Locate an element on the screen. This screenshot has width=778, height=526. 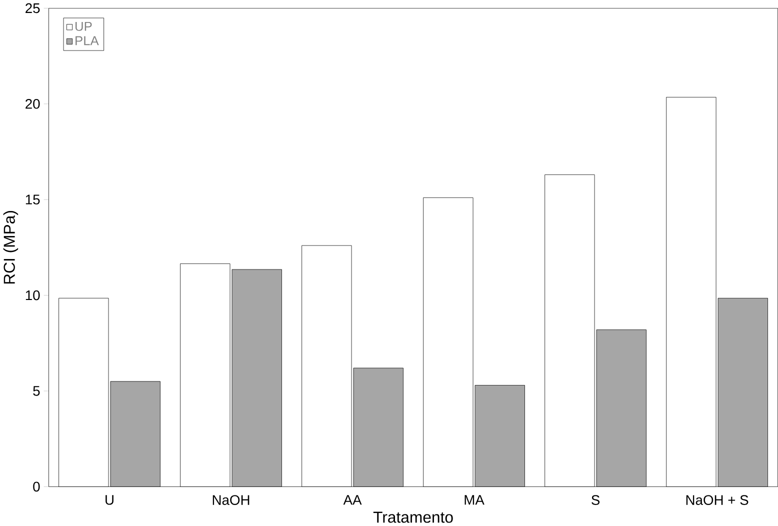
y-tick-label: 15 is located at coordinates (33, 199).